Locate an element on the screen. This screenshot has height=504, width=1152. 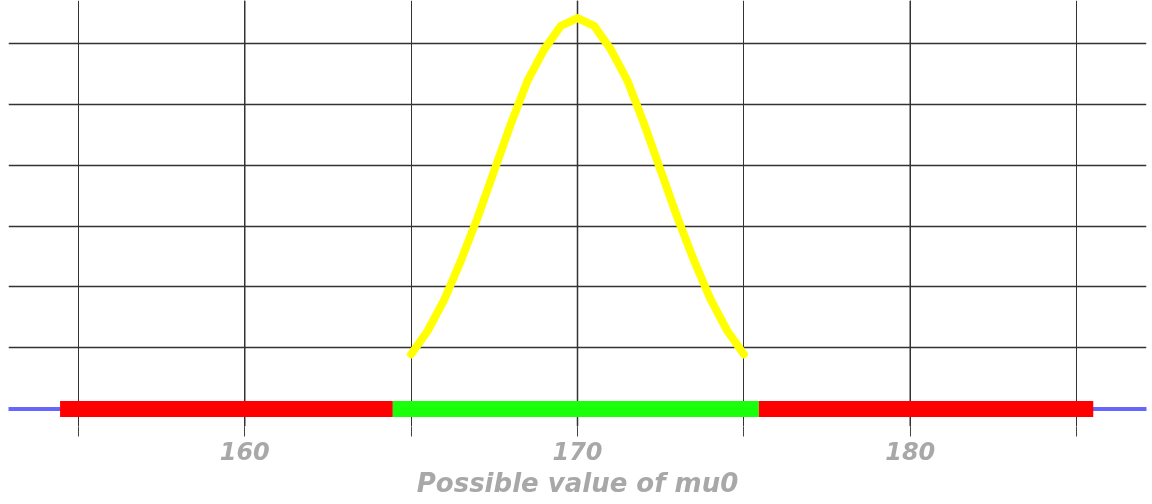
x-axis-title: Possible value of mu0 is located at coordinates (577, 482).